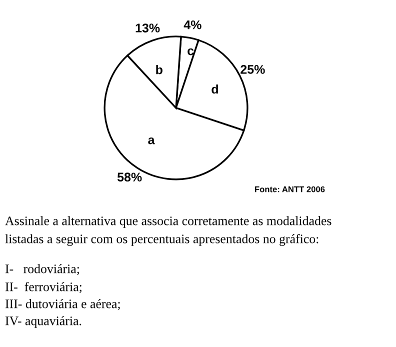  Describe the element at coordinates (43, 288) in the screenshot. I see `text: II- ferroviária;` at that location.